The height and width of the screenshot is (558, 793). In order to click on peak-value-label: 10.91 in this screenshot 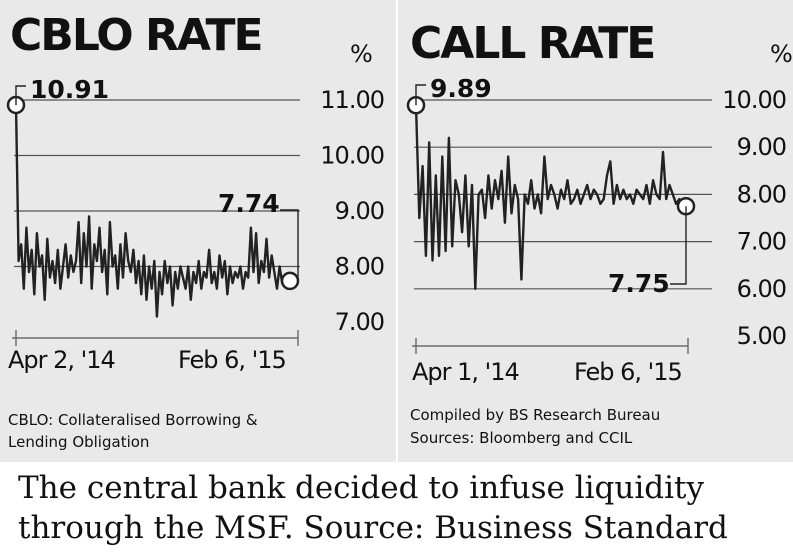, I will do `click(69, 89)`.